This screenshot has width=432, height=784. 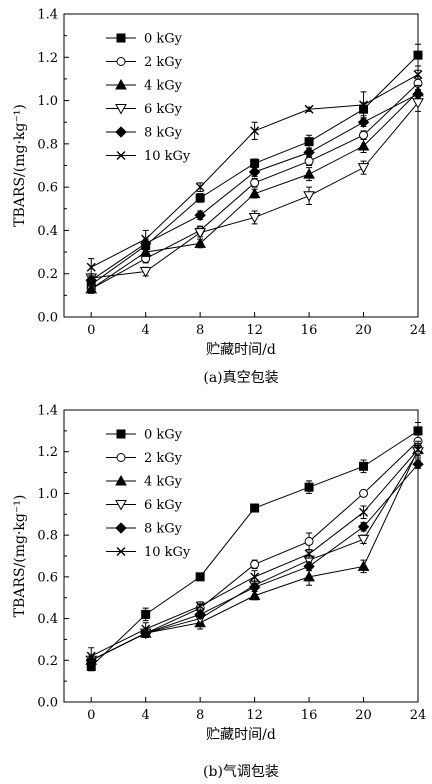 I want to click on y-tick-label: 0.8, so click(x=47, y=536).